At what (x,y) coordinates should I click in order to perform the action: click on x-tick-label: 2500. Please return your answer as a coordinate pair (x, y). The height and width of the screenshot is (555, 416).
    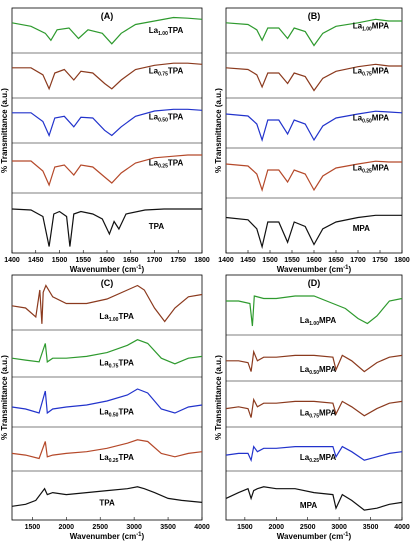
    Looking at the image, I should click on (100, 527).